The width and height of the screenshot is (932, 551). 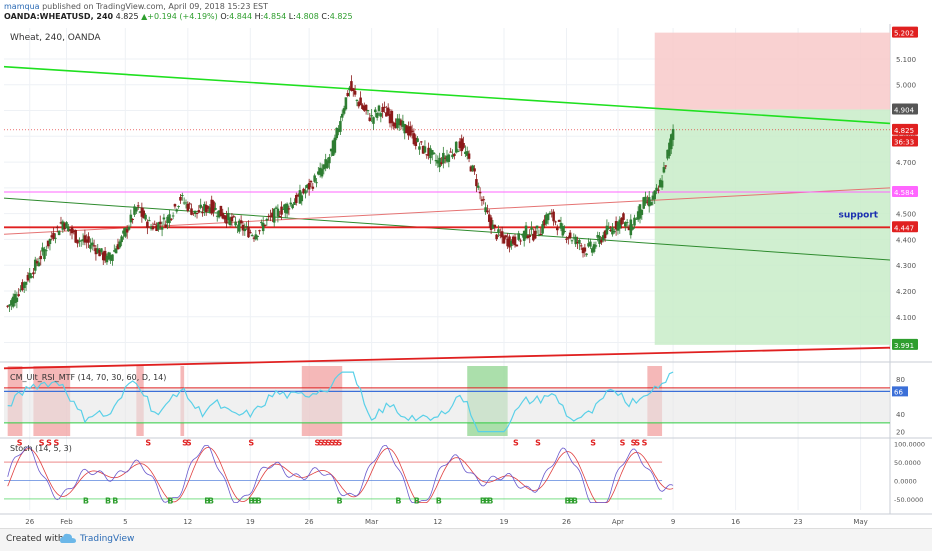 What do you see at coordinates (900, 415) in the screenshot?
I see `rsi-tick-label: 40` at bounding box center [900, 415].